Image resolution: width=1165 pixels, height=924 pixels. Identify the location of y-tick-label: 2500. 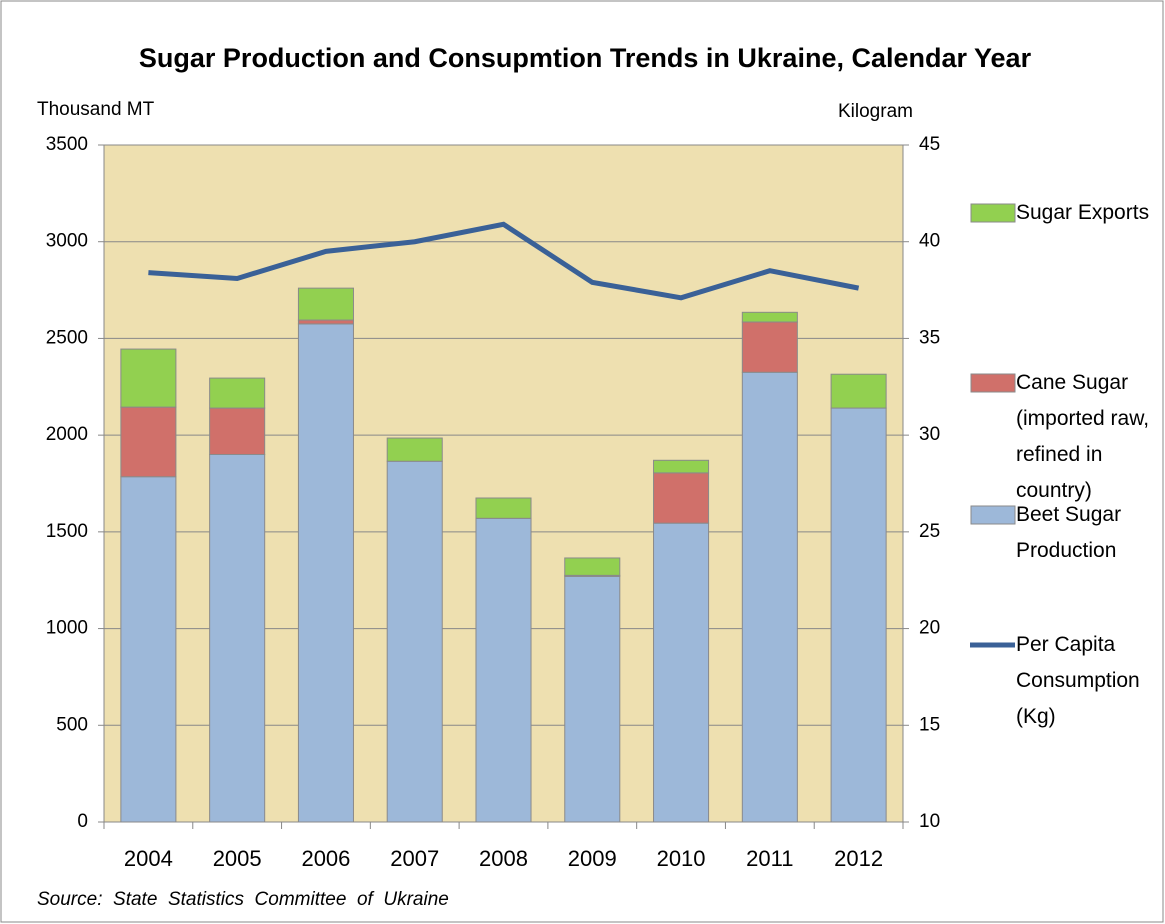
(67, 337).